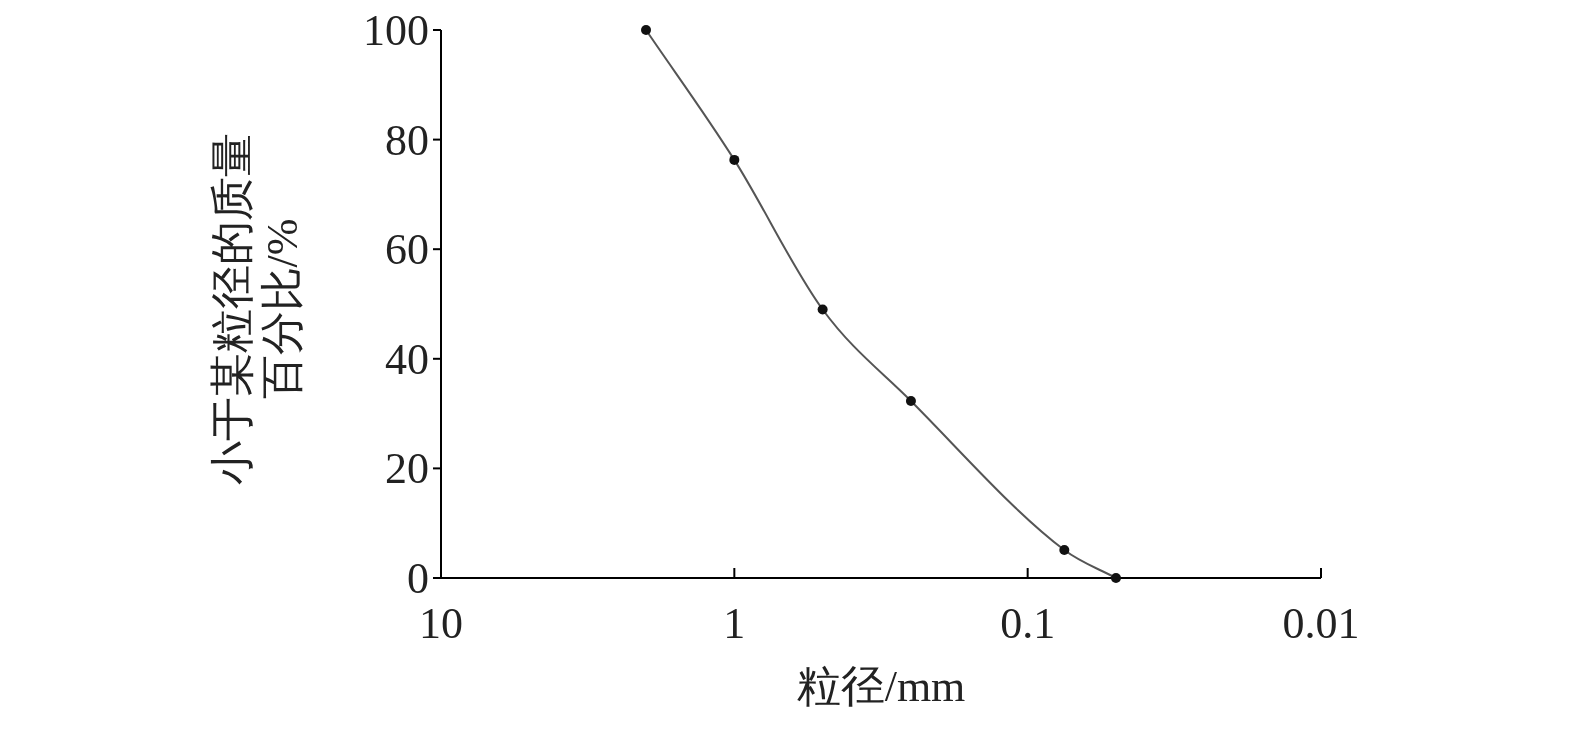  What do you see at coordinates (407, 250) in the screenshot?
I see `y-tick-label: 60` at bounding box center [407, 250].